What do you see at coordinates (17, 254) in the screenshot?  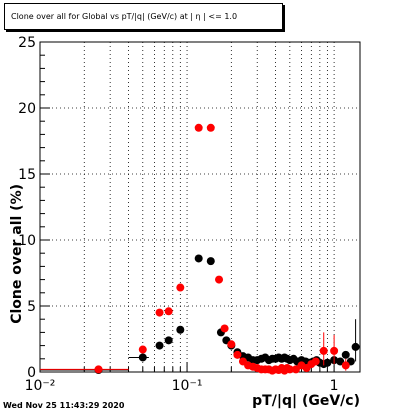 I see `y-axis-title: Clone over all (%)` at bounding box center [17, 254].